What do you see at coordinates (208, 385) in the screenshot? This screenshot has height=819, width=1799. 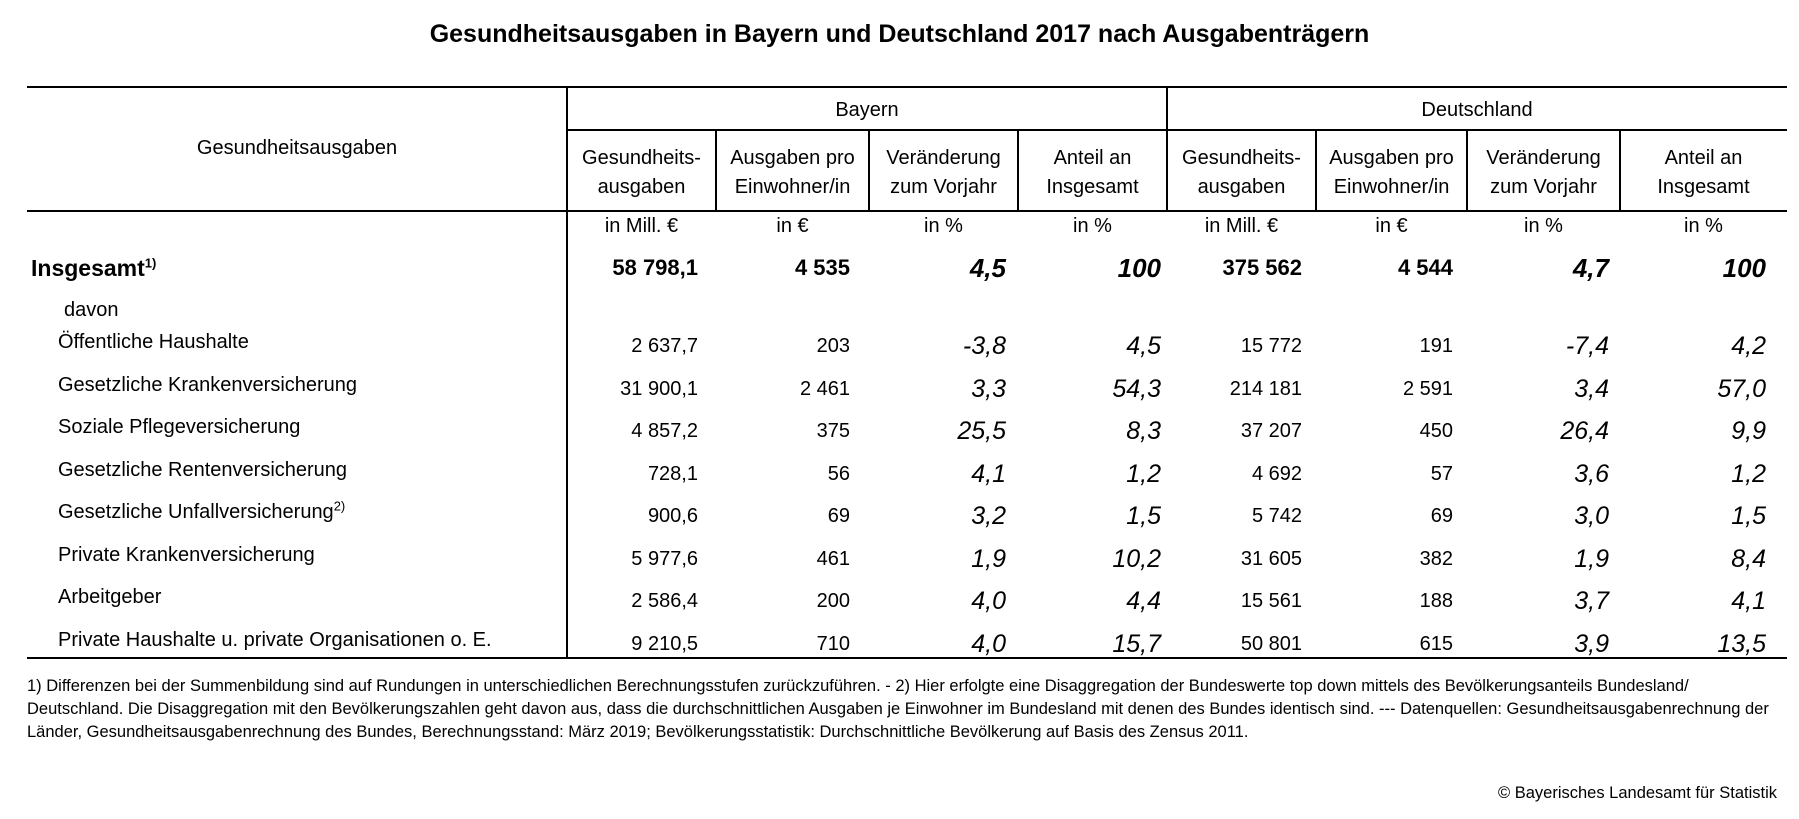 I see `row-label-text: Gesetzliche Krankenversicherung` at bounding box center [208, 385].